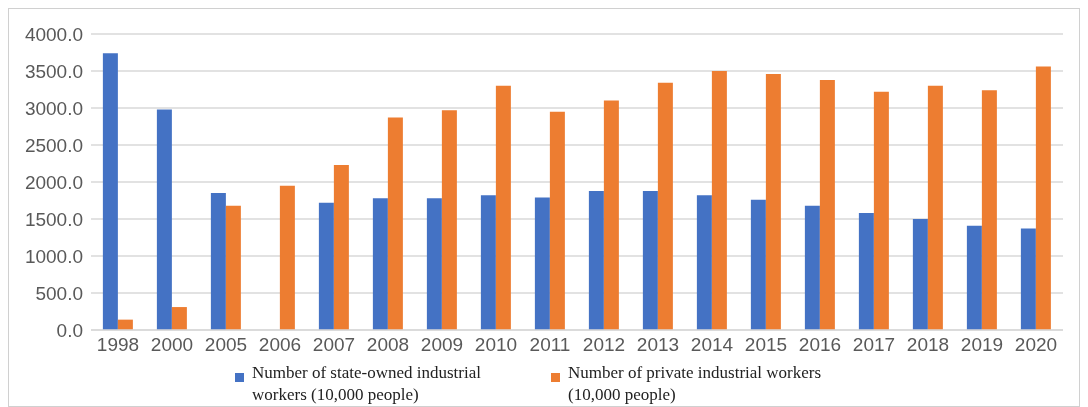 The image size is (1088, 407). What do you see at coordinates (820, 345) in the screenshot?
I see `x-tick-label: 2016` at bounding box center [820, 345].